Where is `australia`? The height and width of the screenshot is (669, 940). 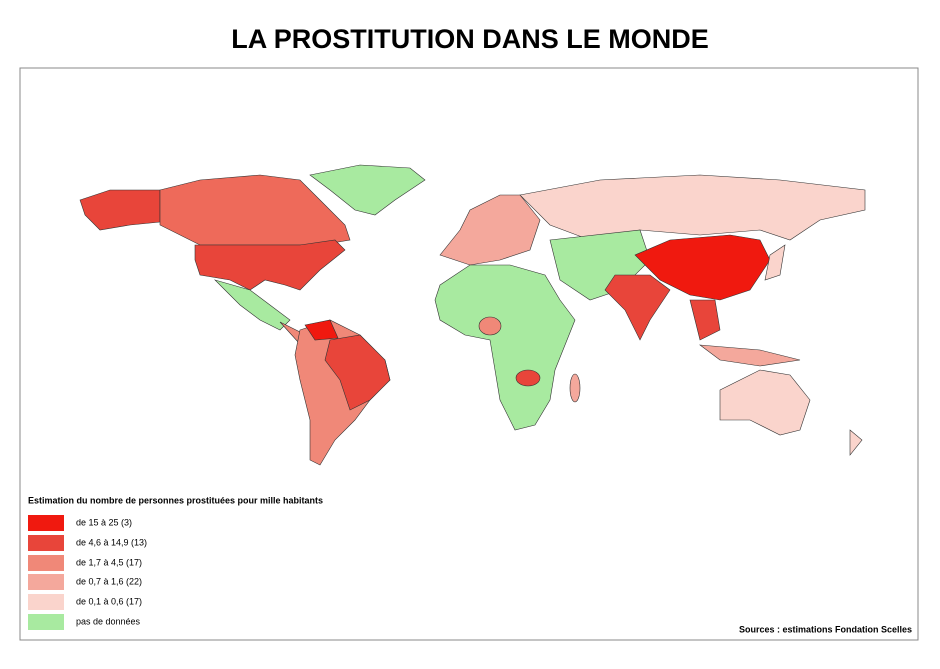 australia is located at coordinates (765, 402).